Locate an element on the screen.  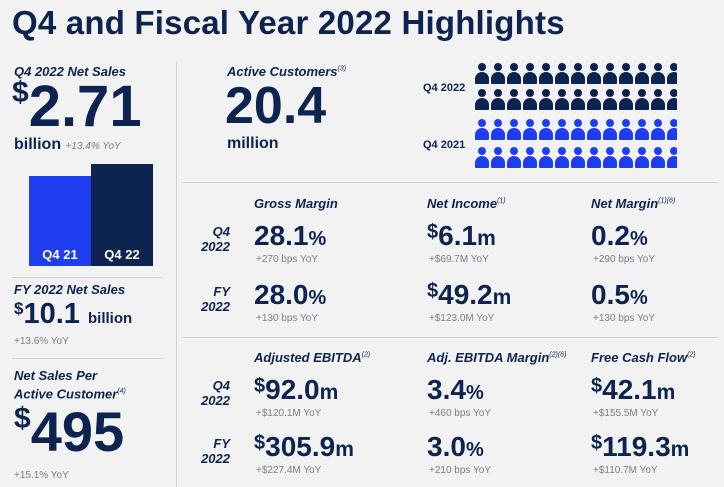
active-customers-unit: million is located at coordinates (253, 143).